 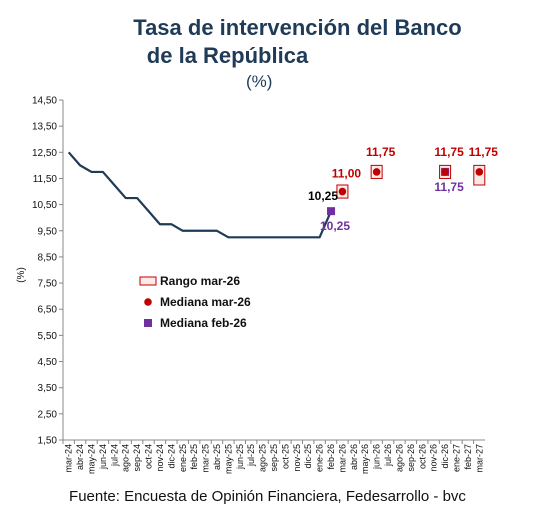 I want to click on x-tick-label: mar-26, so click(x=342, y=458).